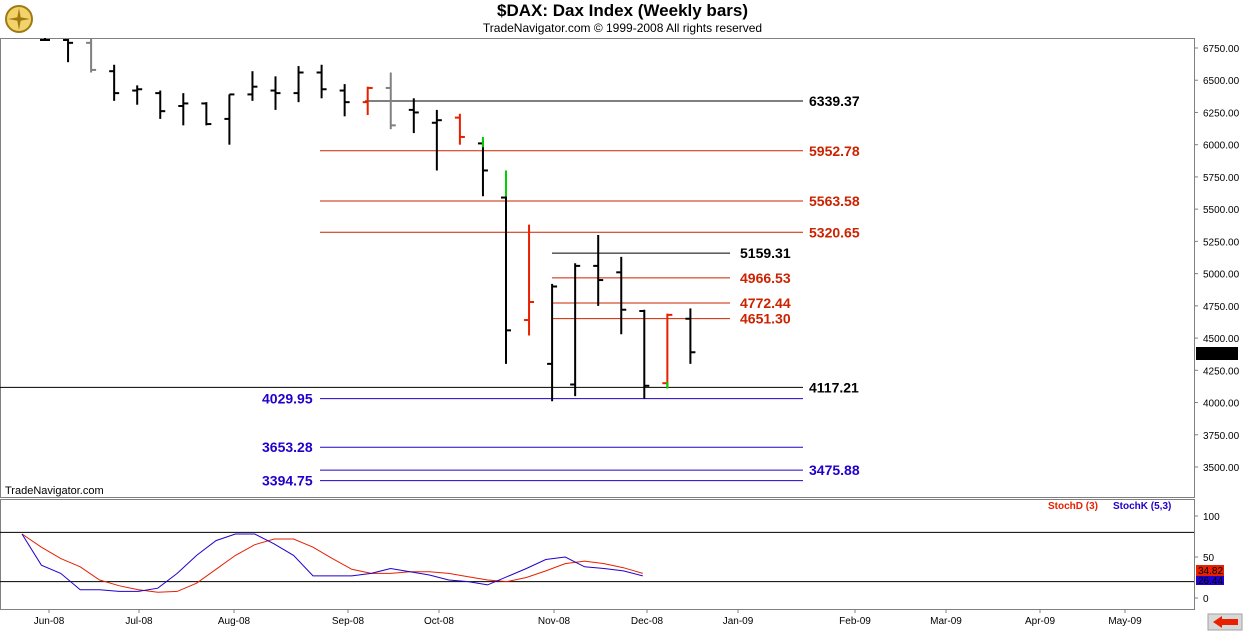 This screenshot has width=1245, height=631. I want to click on stoch-y-label: 0, so click(1206, 599).